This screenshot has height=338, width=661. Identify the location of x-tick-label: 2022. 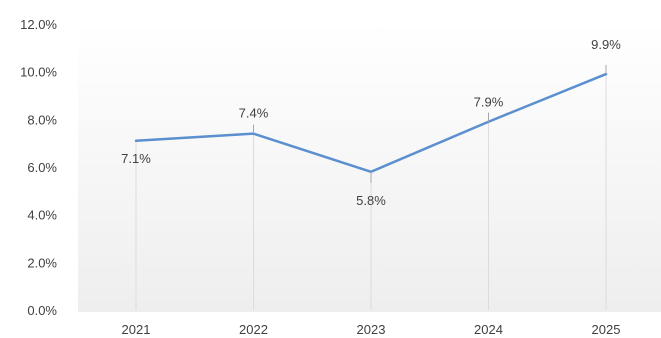
(253, 329).